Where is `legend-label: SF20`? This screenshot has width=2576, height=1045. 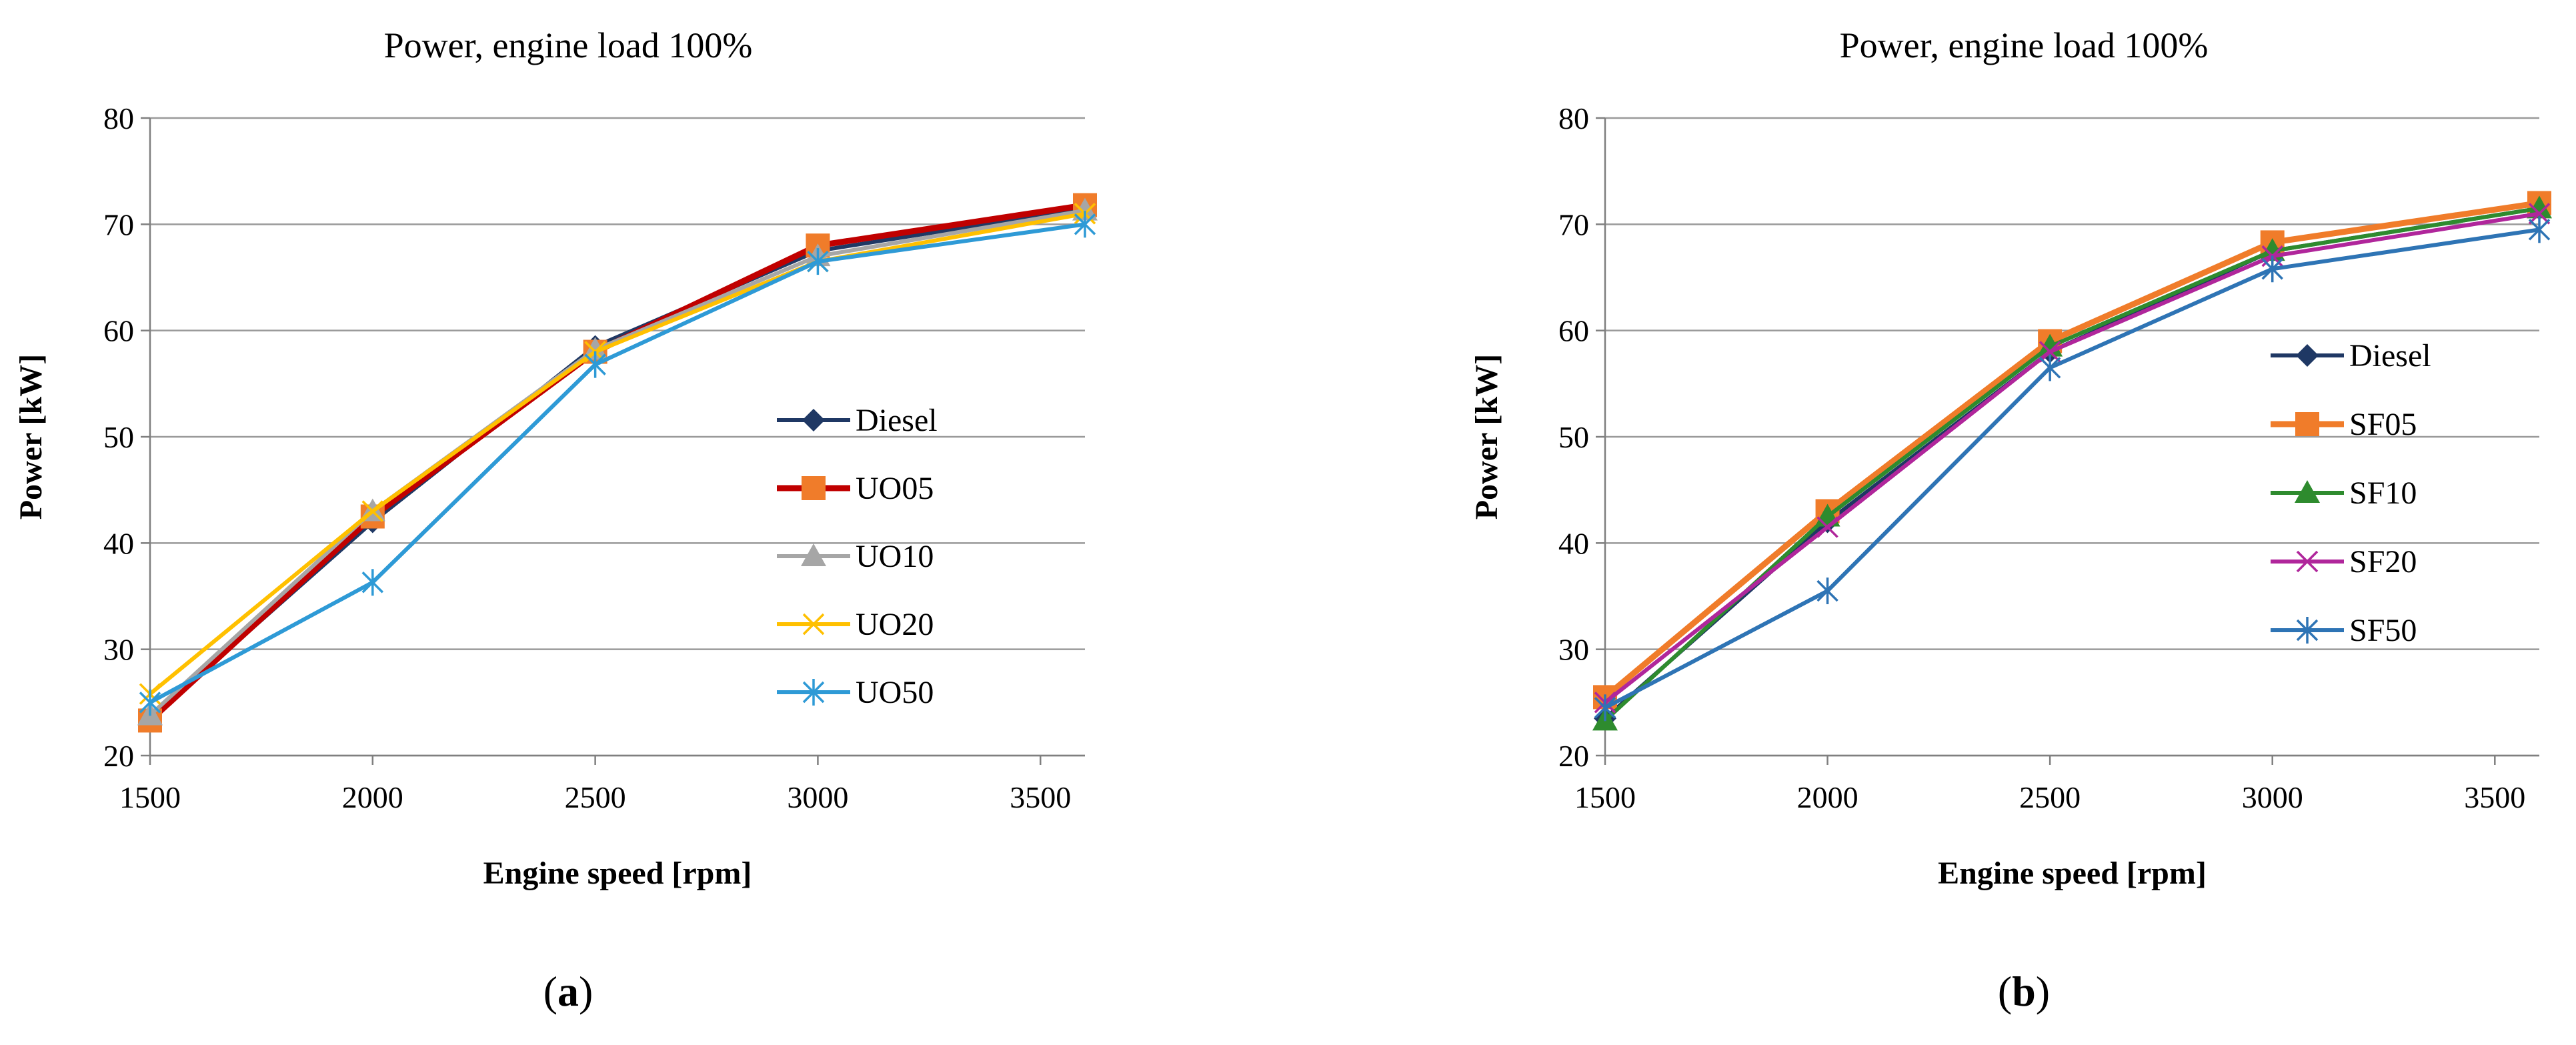
legend-label: SF20 is located at coordinates (2383, 562).